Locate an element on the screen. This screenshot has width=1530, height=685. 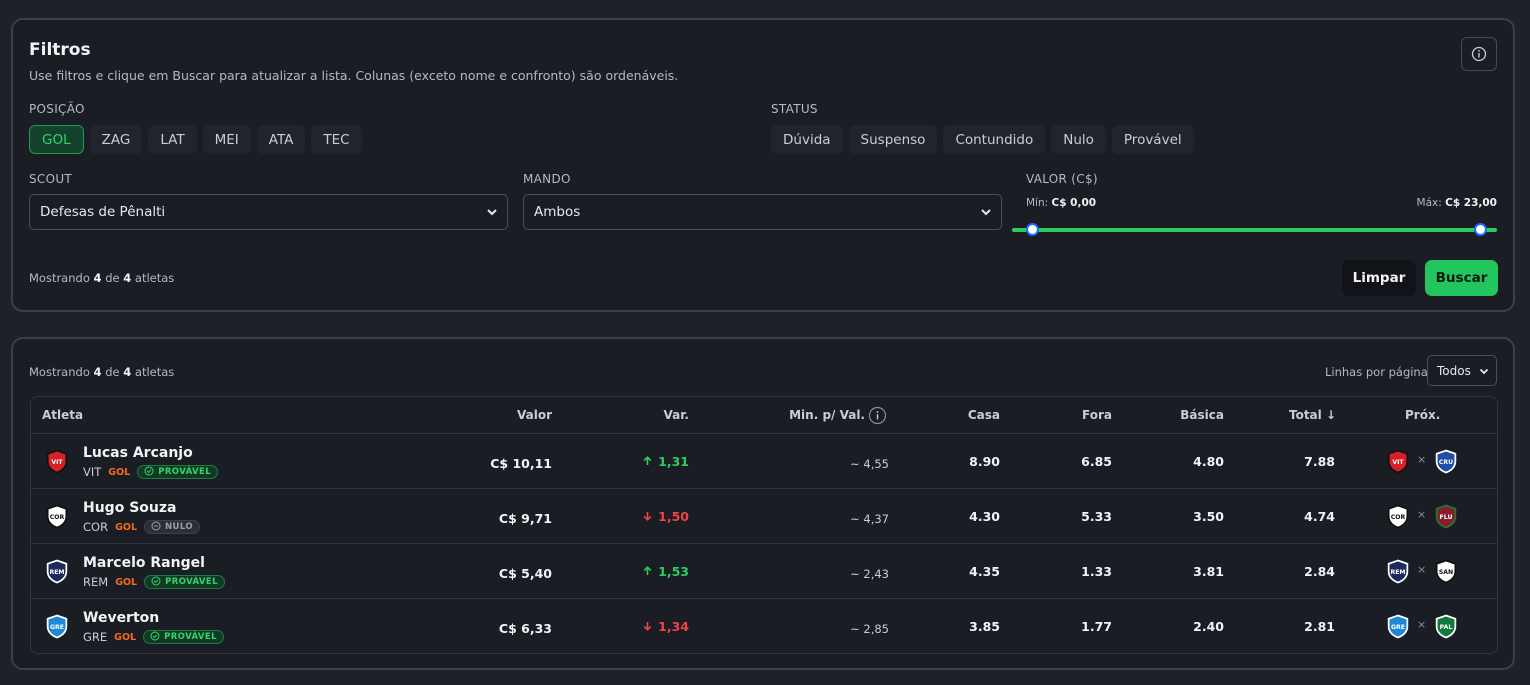
club-crest-icon: COR is located at coordinates (1398, 516).